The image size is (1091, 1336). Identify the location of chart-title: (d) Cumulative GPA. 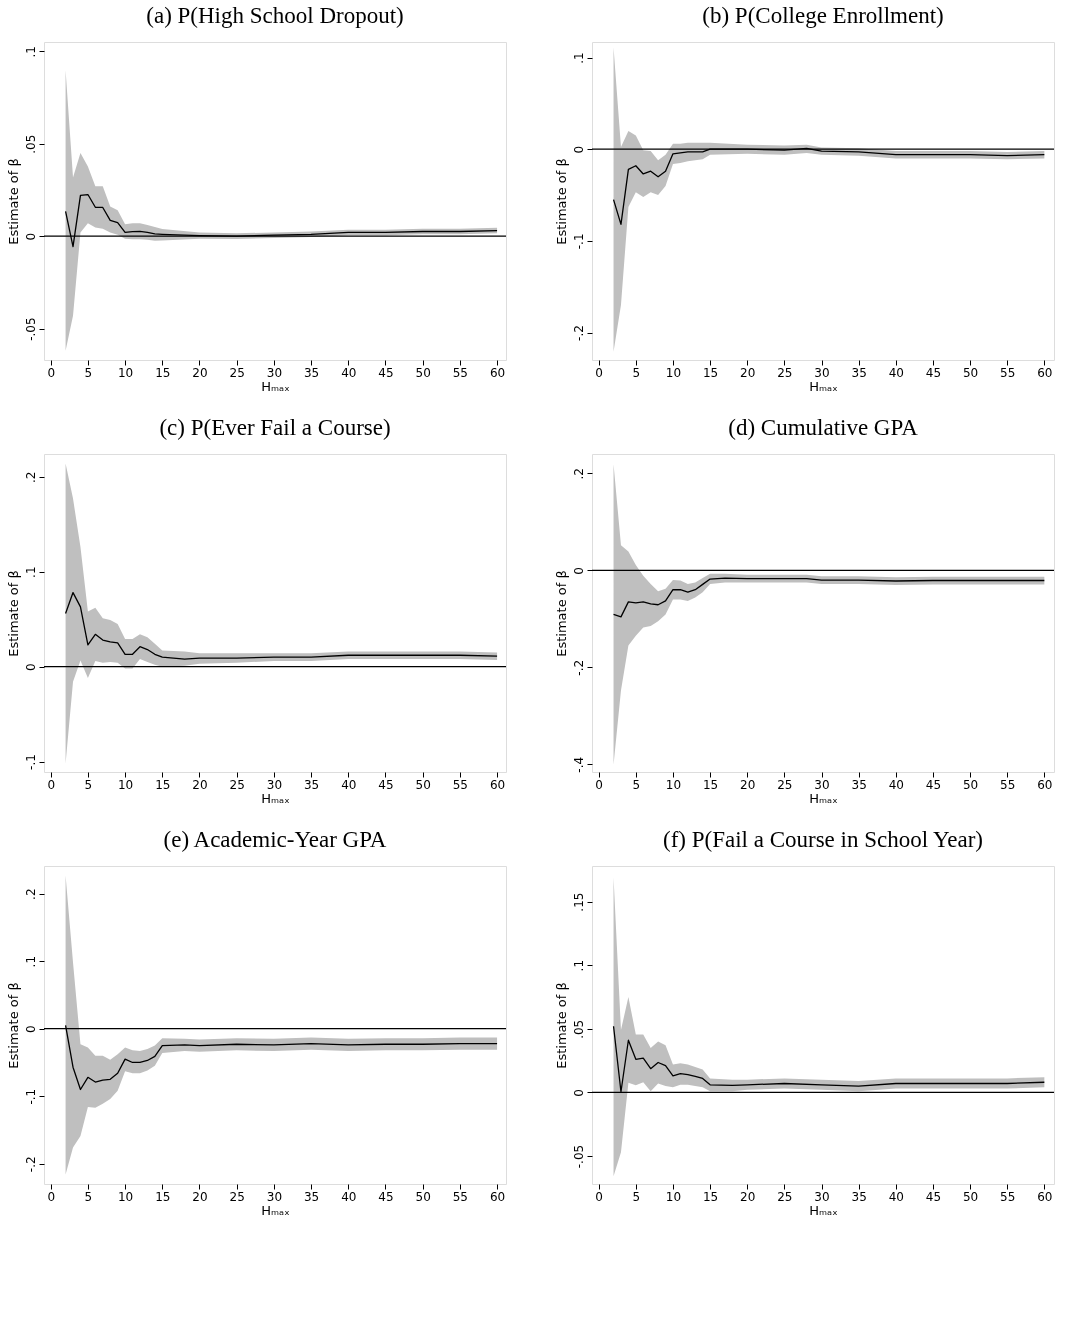
(823, 427).